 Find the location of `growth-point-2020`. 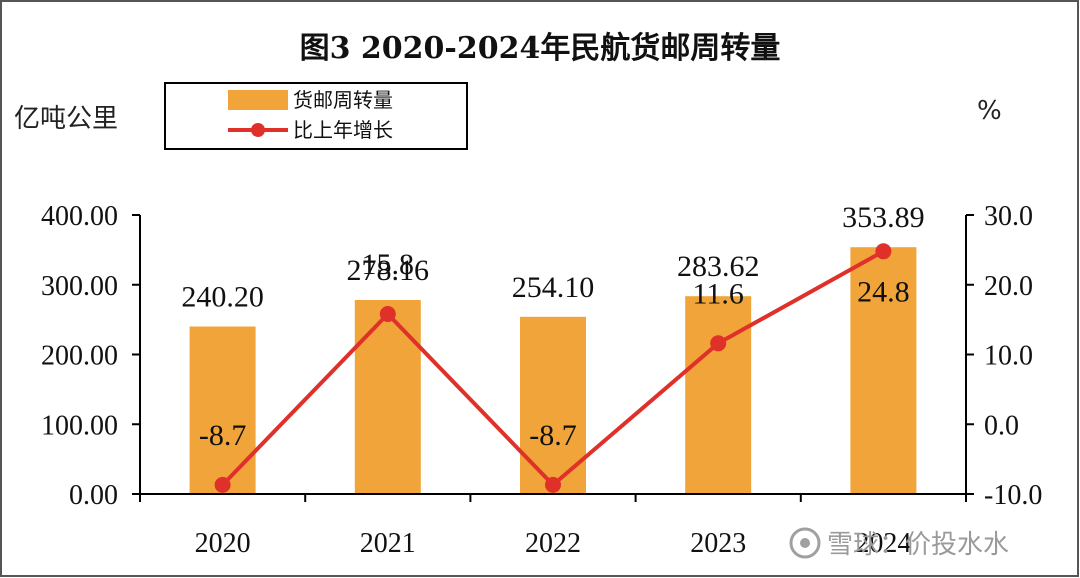

growth-point-2020 is located at coordinates (222, 484).